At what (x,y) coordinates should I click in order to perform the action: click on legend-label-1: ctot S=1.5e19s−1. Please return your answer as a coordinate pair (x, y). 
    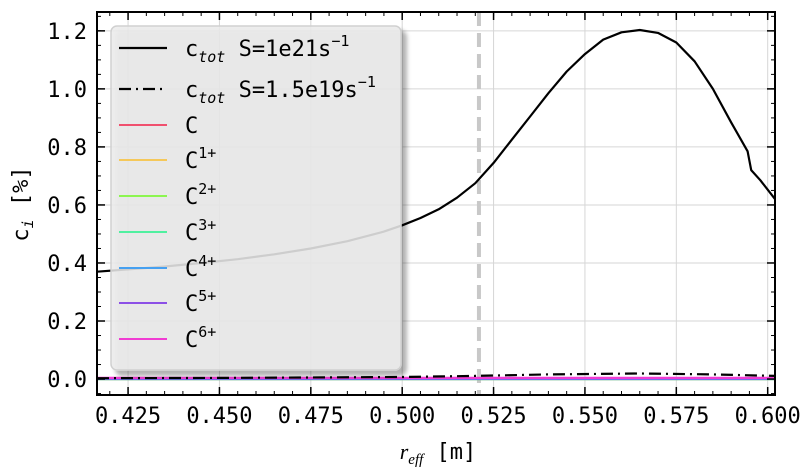
    Looking at the image, I should click on (280, 90).